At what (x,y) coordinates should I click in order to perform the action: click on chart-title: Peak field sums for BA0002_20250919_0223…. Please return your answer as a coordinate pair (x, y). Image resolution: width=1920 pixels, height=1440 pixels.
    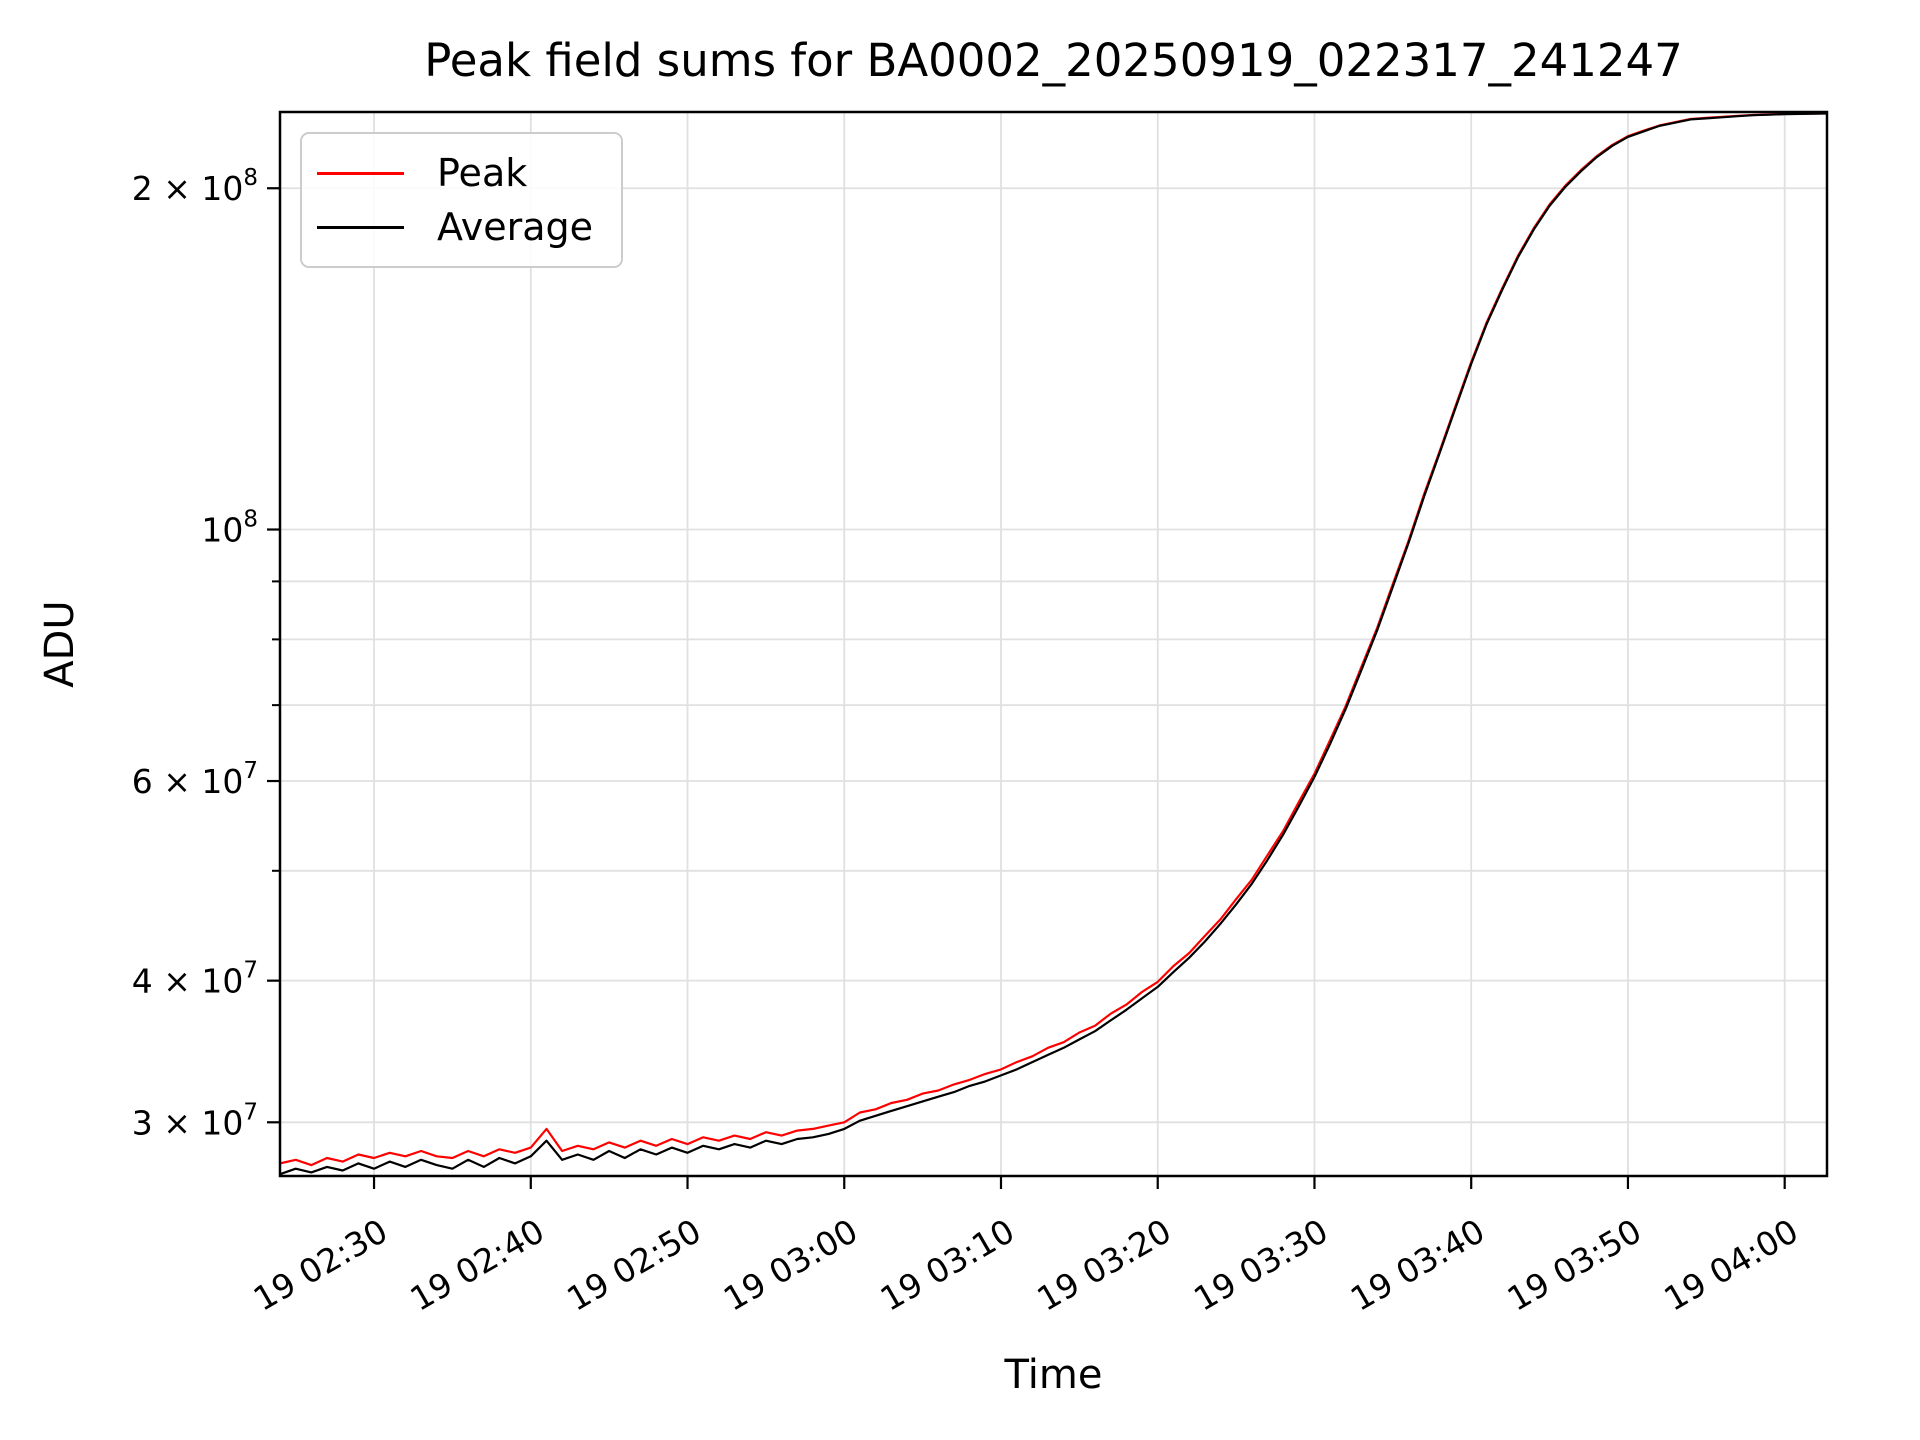
    Looking at the image, I should click on (1053, 60).